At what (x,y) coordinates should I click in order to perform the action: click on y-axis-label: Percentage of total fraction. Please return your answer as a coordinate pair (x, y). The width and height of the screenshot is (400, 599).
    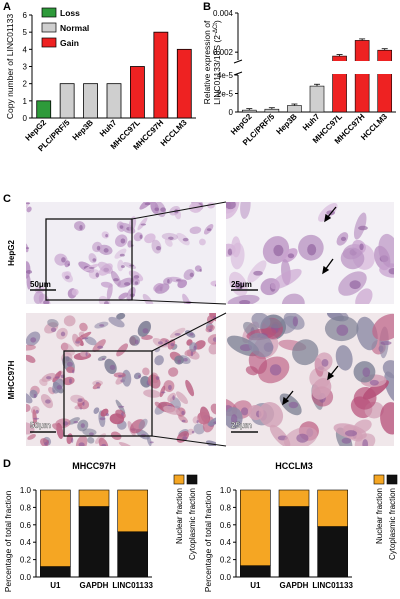
    Looking at the image, I should click on (208, 541).